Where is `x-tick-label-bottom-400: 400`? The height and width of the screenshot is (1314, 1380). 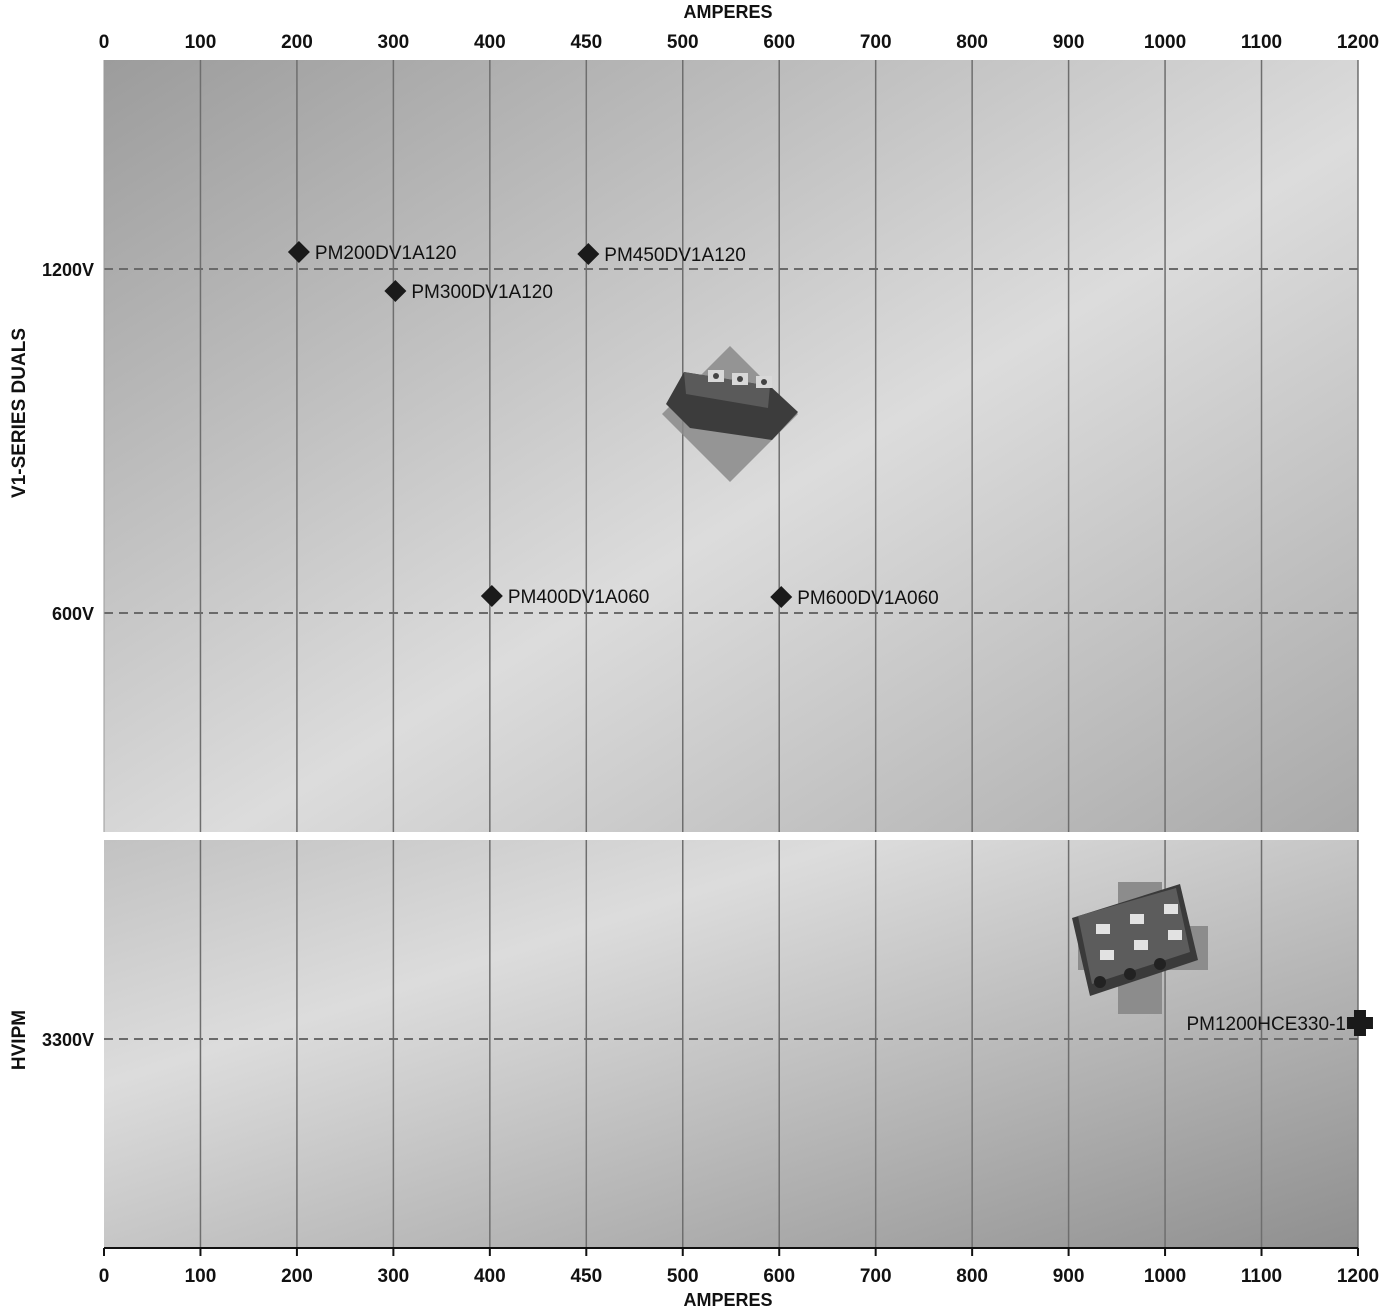
x-tick-label-bottom-400: 400 is located at coordinates (490, 1276).